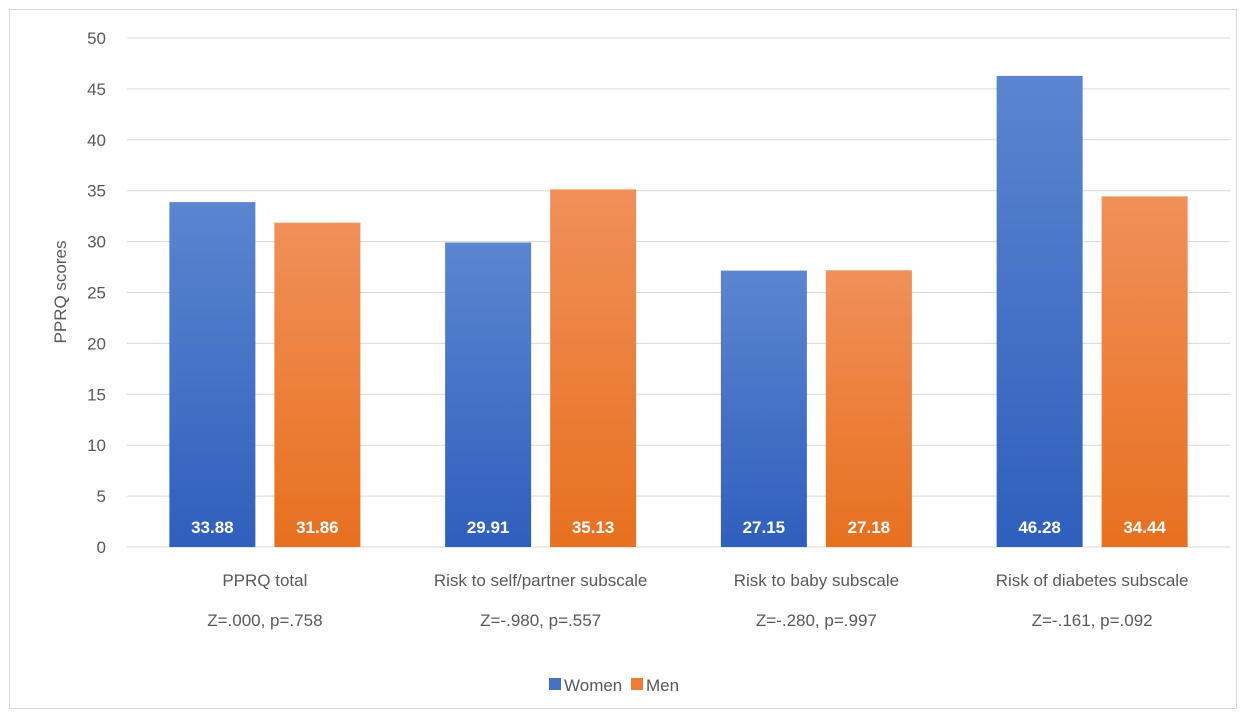 Image resolution: width=1248 pixels, height=719 pixels. I want to click on category-stat-label: Z=-.161, p=.092, so click(1092, 620).